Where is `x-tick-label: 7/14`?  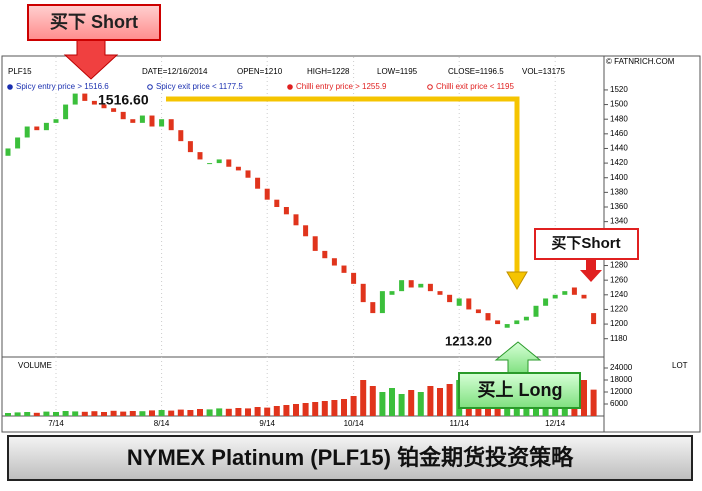 x-tick-label: 7/14 is located at coordinates (56, 423).